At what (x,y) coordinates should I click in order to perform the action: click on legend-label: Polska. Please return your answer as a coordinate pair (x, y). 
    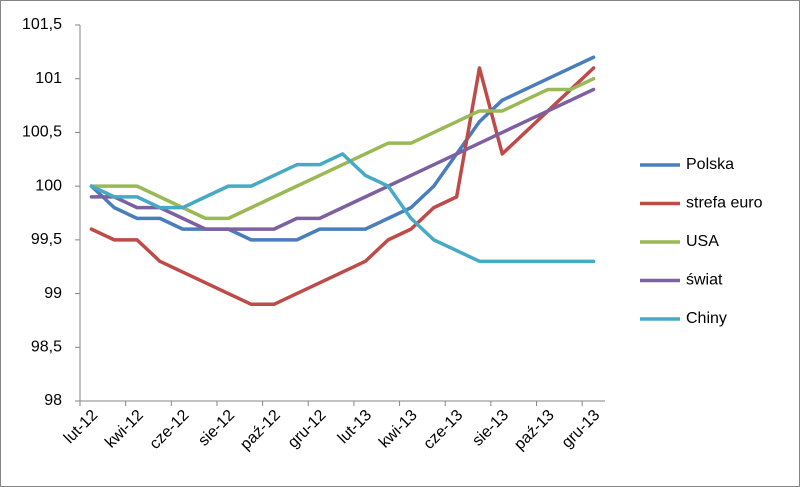
    Looking at the image, I should click on (710, 164).